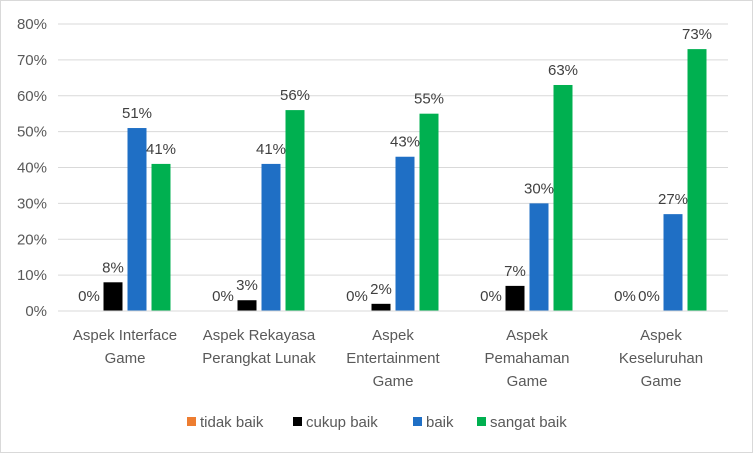 The image size is (753, 457). I want to click on y-tick-label: 40%, so click(32, 168).